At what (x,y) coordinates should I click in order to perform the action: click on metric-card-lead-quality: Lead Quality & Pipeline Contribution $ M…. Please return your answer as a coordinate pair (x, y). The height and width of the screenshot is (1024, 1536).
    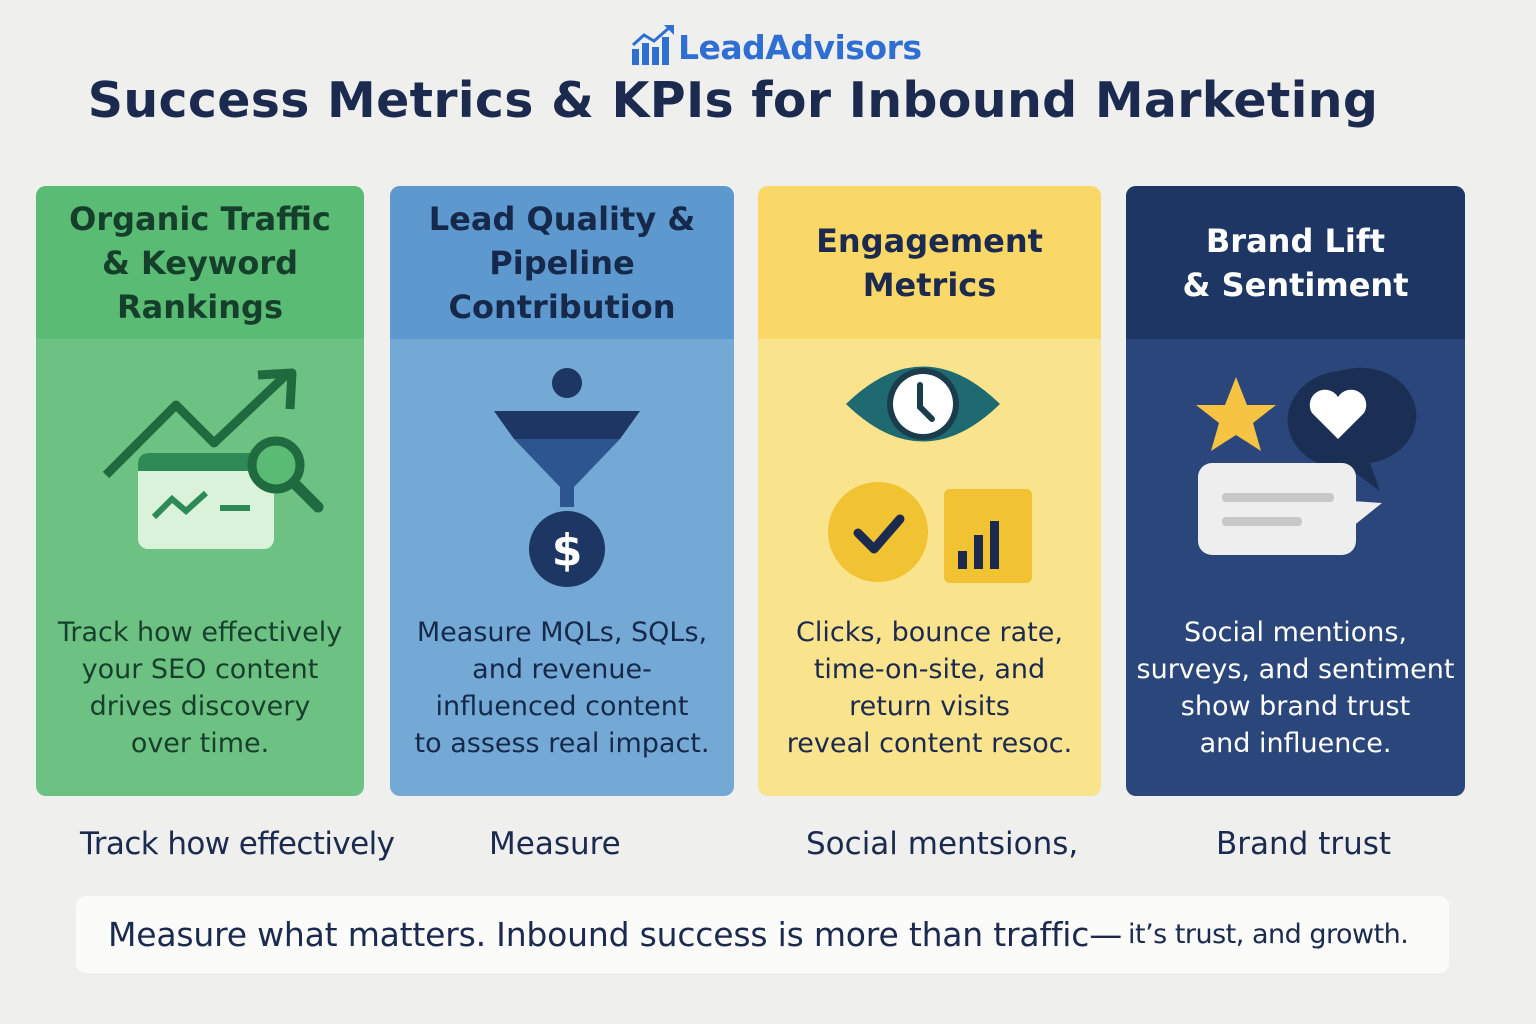
    Looking at the image, I should click on (562, 491).